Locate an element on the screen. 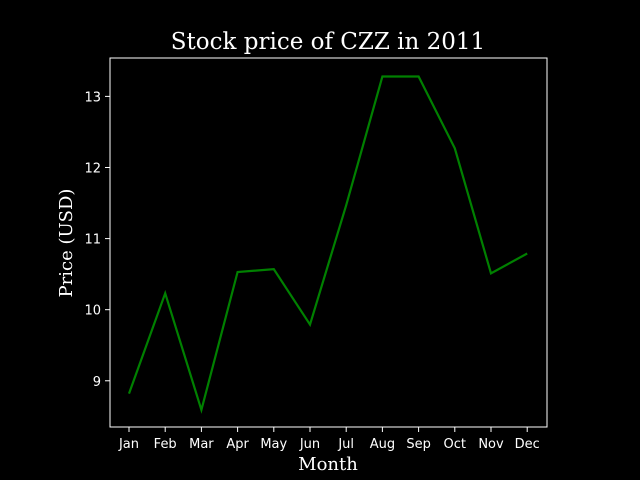 This screenshot has height=480, width=640. x-tick-label-dec: Dec is located at coordinates (527, 444).